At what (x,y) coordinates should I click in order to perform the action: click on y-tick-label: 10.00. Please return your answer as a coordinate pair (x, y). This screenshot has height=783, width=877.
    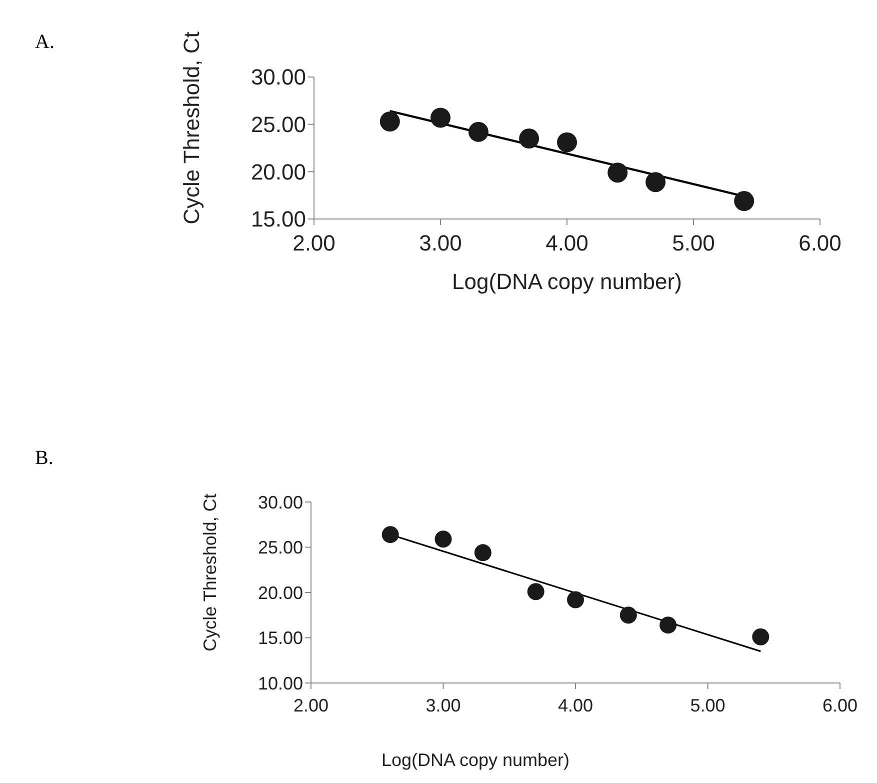
    Looking at the image, I should click on (280, 683).